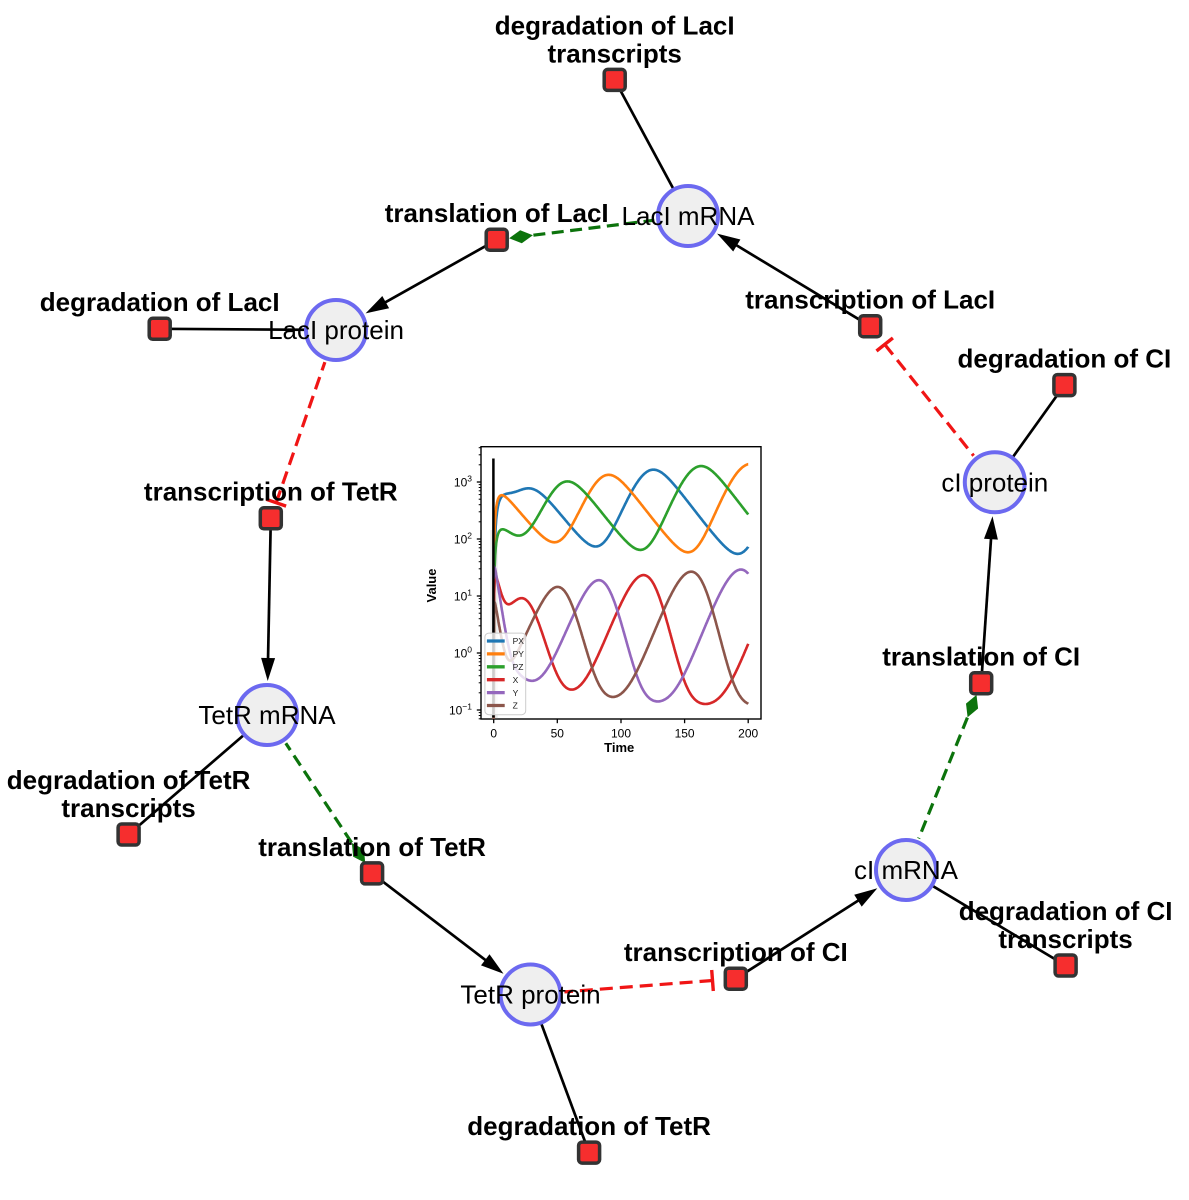 This screenshot has height=1200, width=1189. I want to click on svg-text: Z, so click(515, 706).